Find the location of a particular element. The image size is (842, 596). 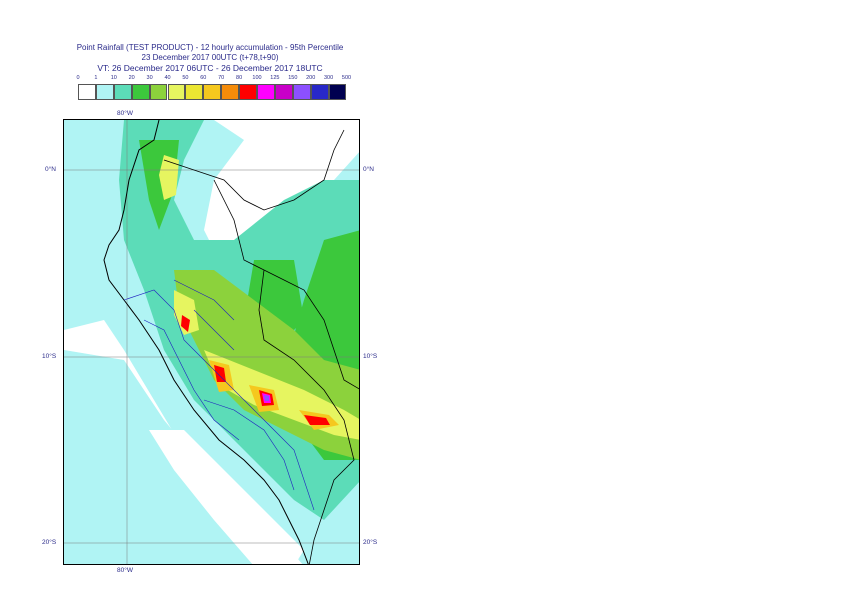

lat-label-right-0: 0°N is located at coordinates (368, 169).